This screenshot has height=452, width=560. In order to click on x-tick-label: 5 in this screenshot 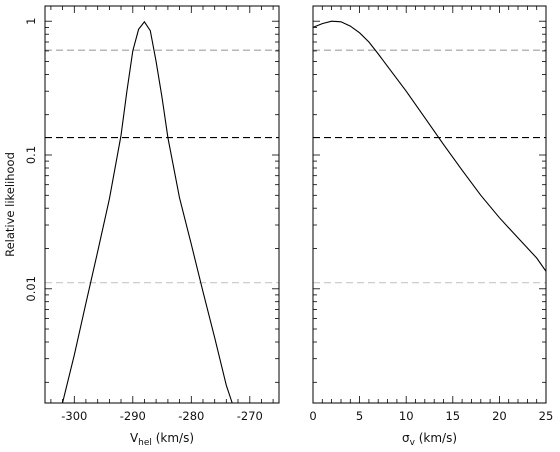, I will do `click(359, 416)`.